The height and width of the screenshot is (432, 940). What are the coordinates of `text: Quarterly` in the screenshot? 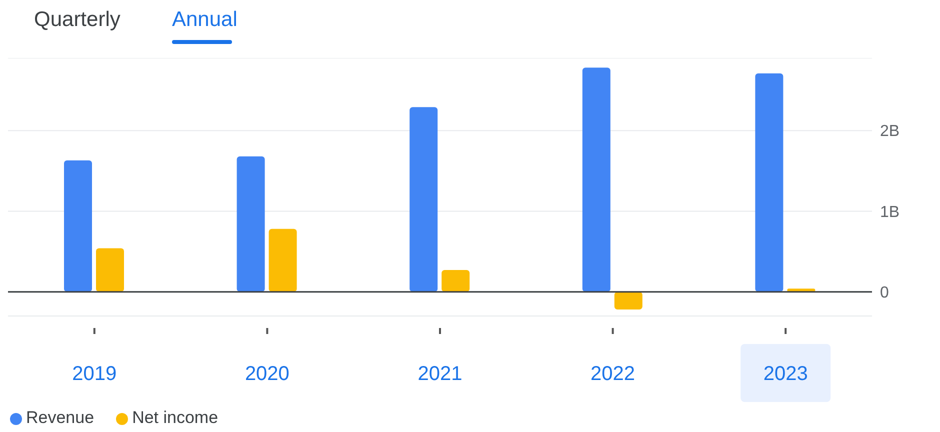 It's located at (77, 20).